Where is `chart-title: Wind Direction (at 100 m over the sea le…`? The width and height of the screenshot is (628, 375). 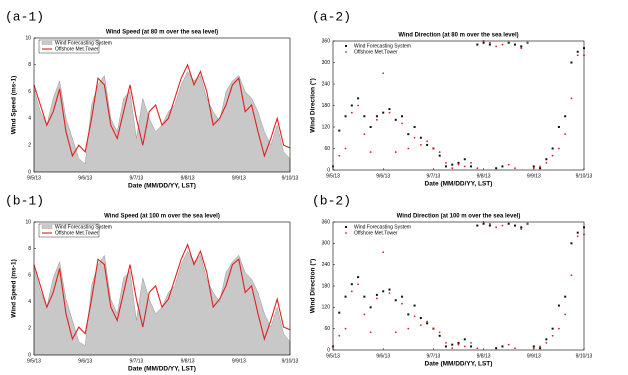
chart-title: Wind Direction (at 100 m over the sea le… is located at coordinates (459, 217).